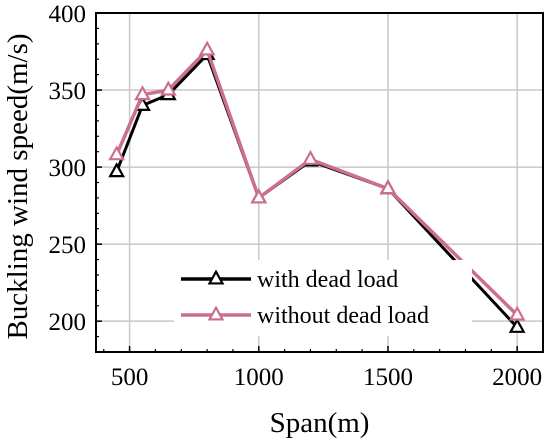 The width and height of the screenshot is (549, 440). Describe the element at coordinates (68, 245) in the screenshot. I see `y-tick-label: 250` at that location.